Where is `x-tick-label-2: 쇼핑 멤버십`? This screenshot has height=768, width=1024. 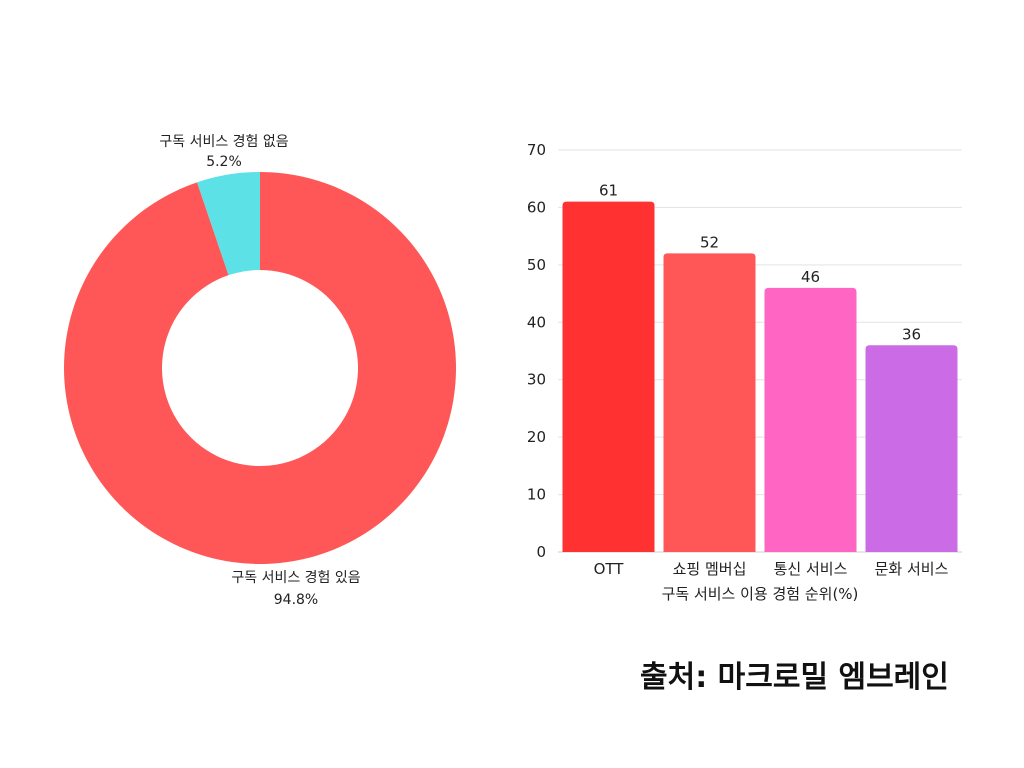
x-tick-label-2: 쇼핑 멤버십 is located at coordinates (710, 569).